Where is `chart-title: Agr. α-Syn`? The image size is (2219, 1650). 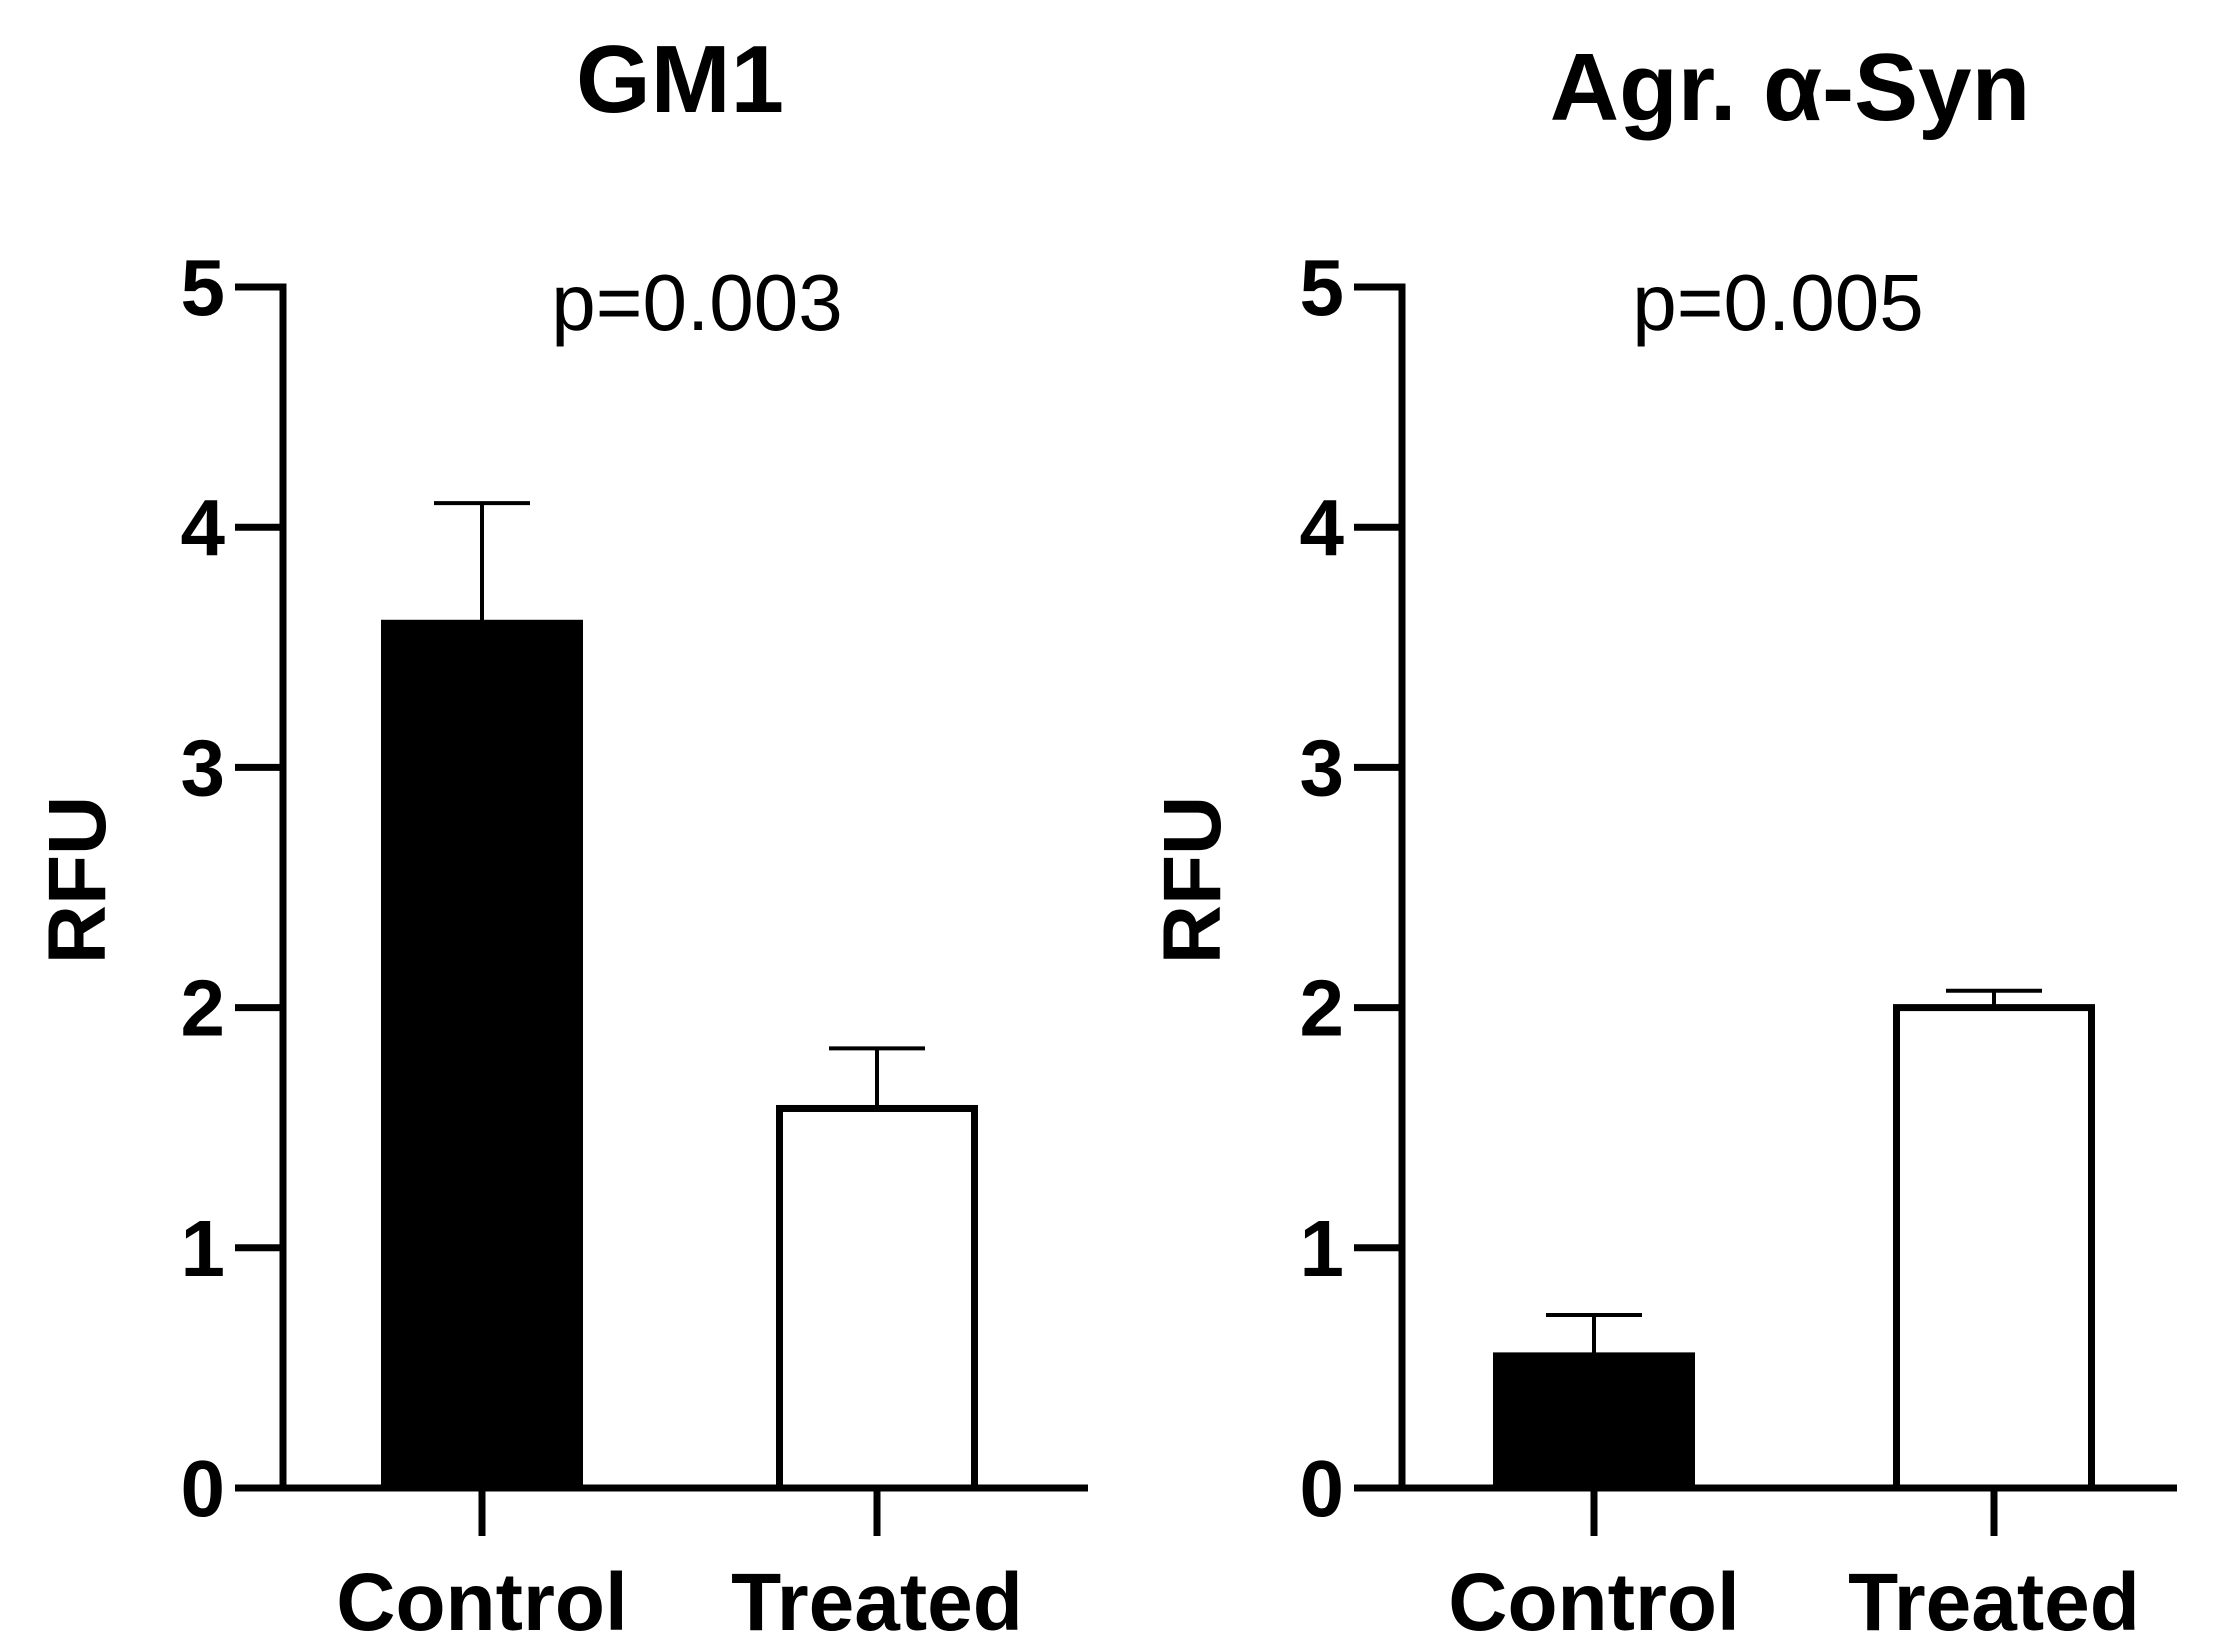
chart-title: Agr. α-Syn is located at coordinates (1790, 87).